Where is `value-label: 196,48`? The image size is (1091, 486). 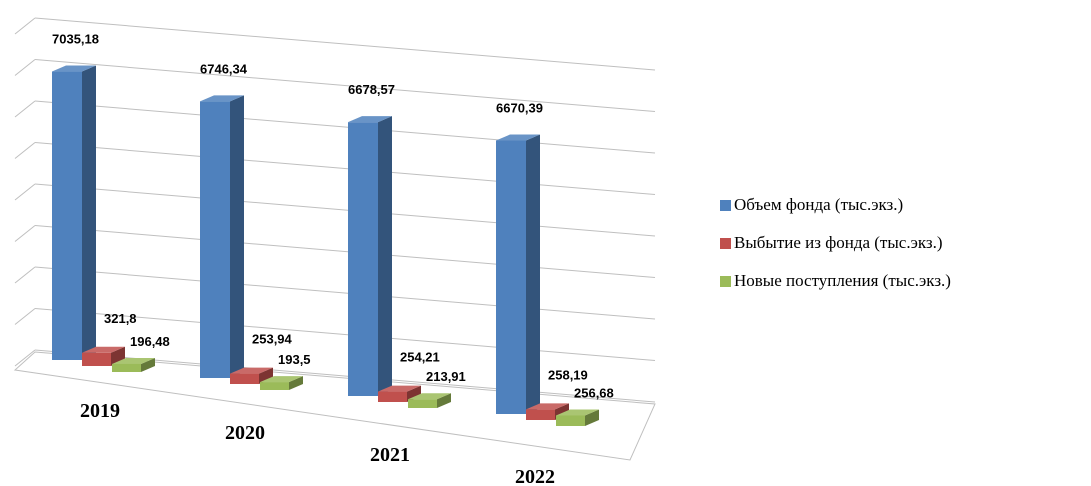
value-label: 196,48 is located at coordinates (150, 341).